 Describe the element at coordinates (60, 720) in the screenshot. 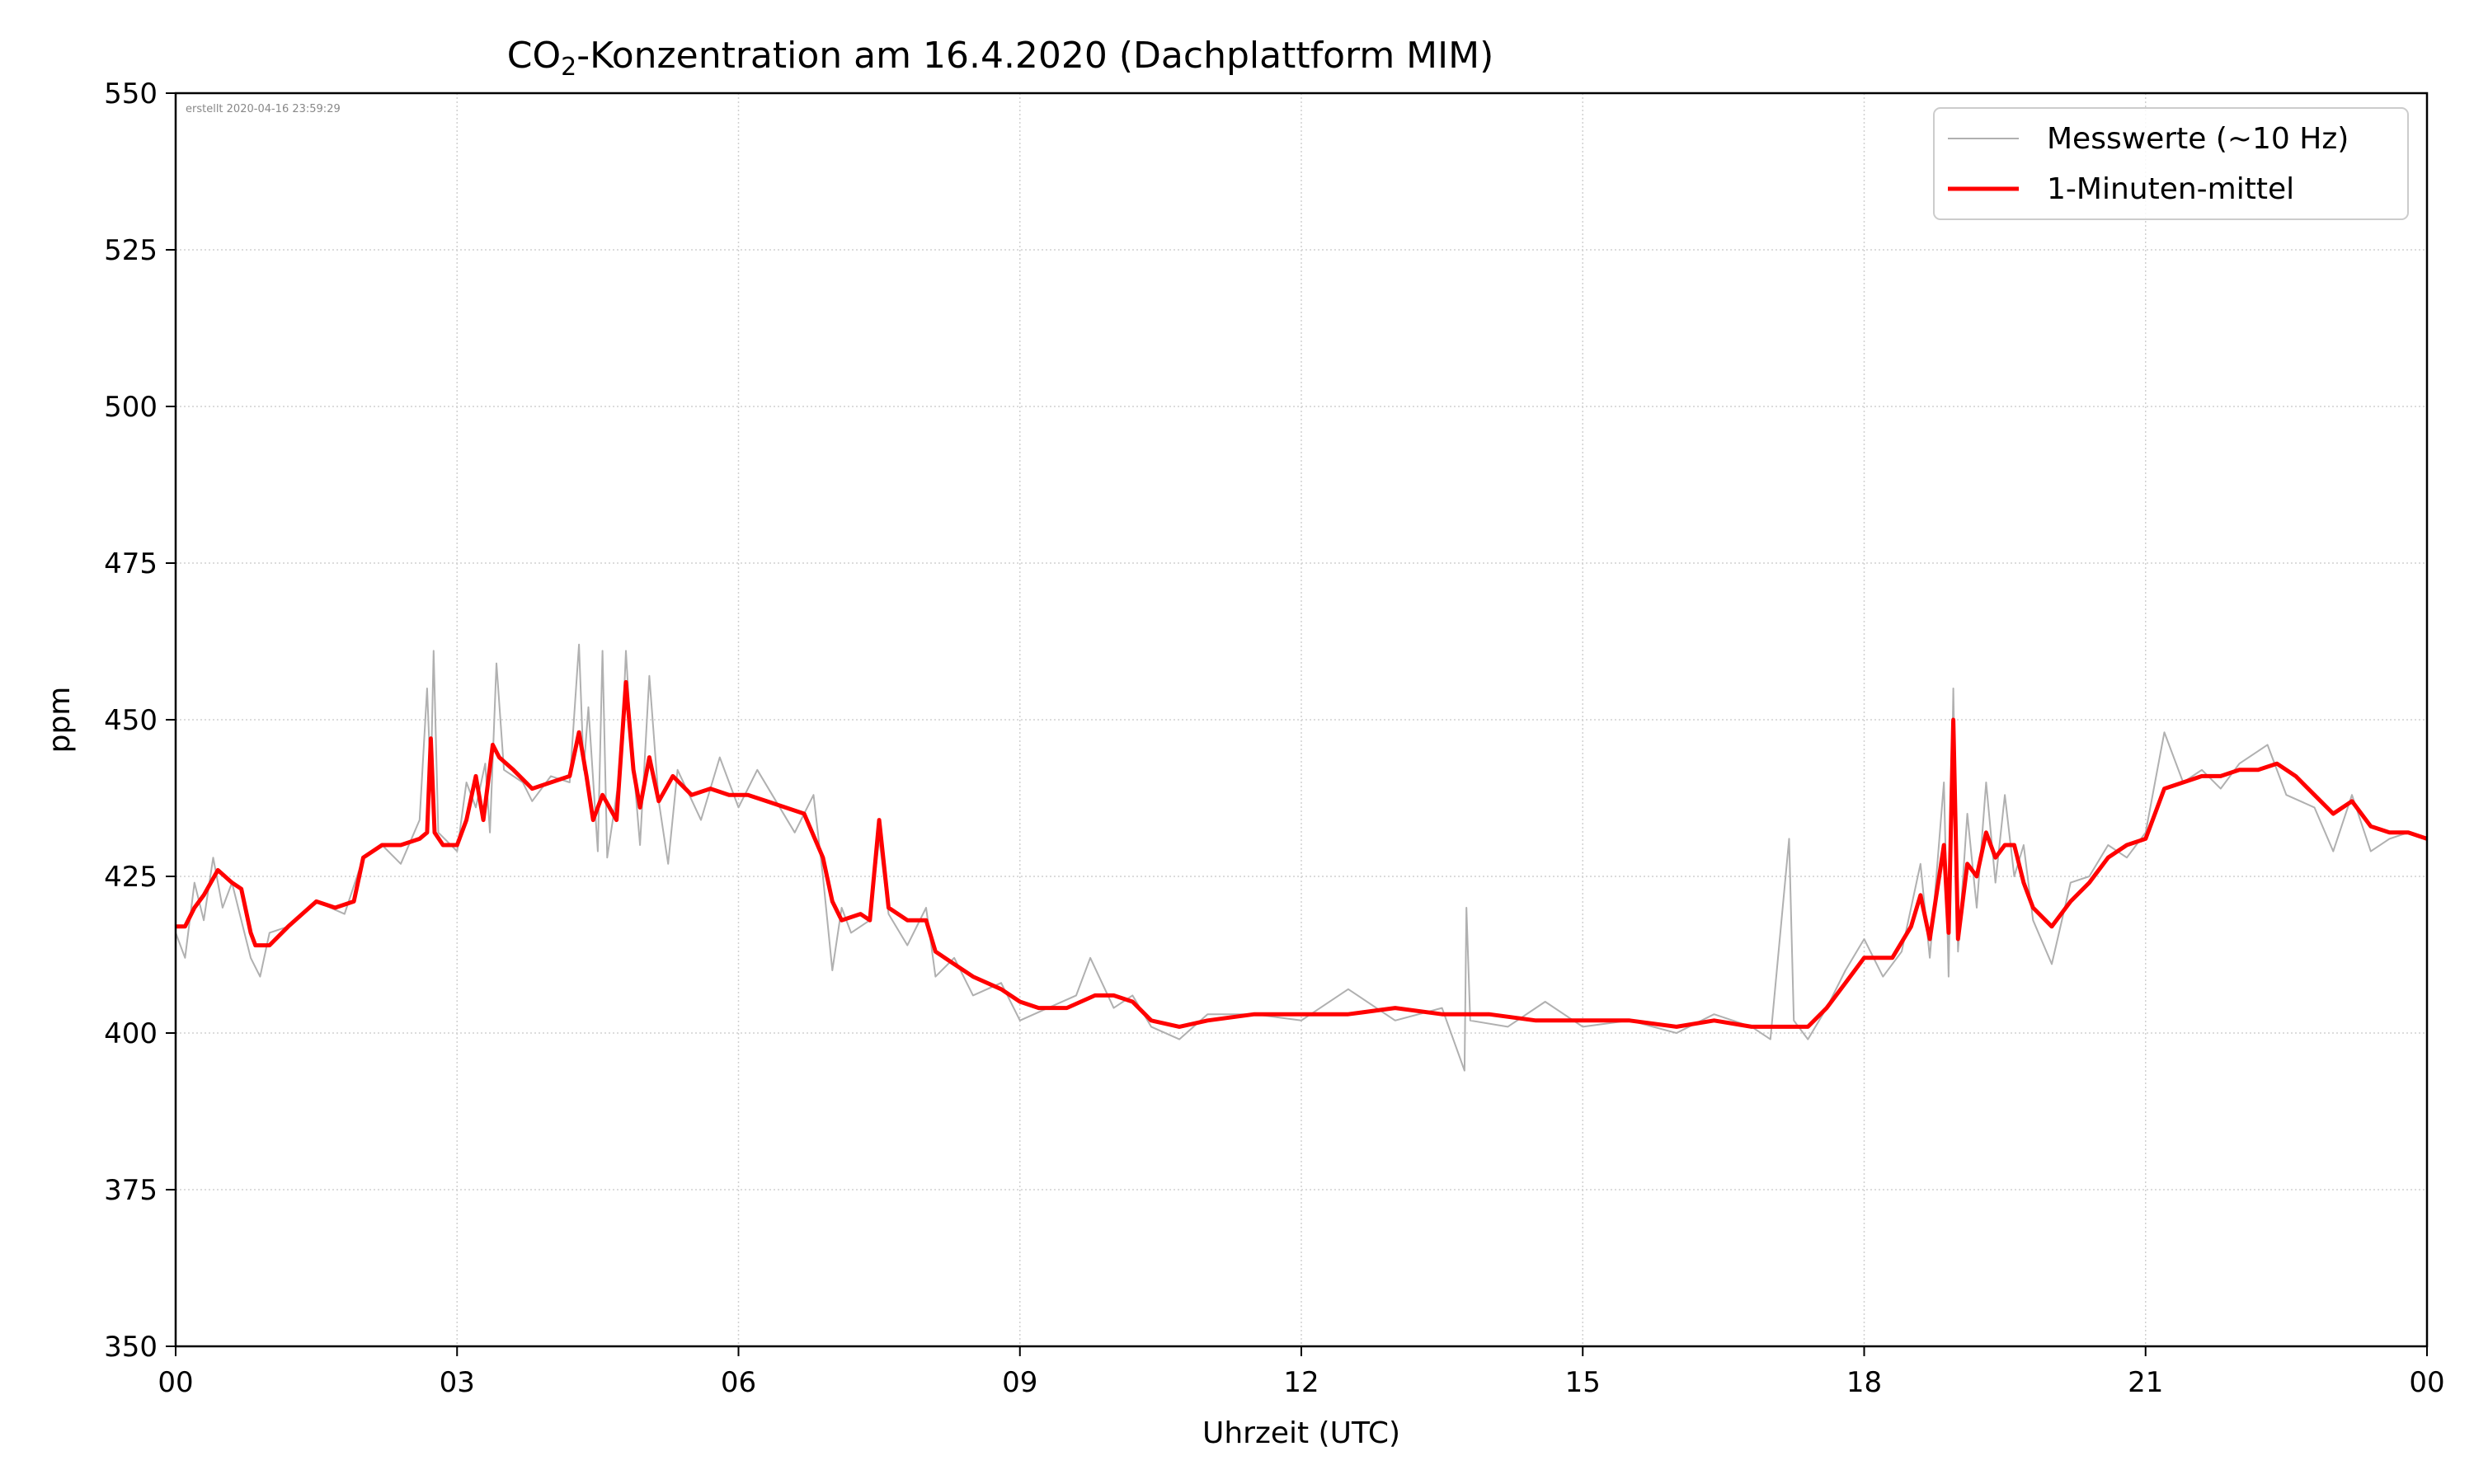

I see `y-axis-label: ppm` at that location.